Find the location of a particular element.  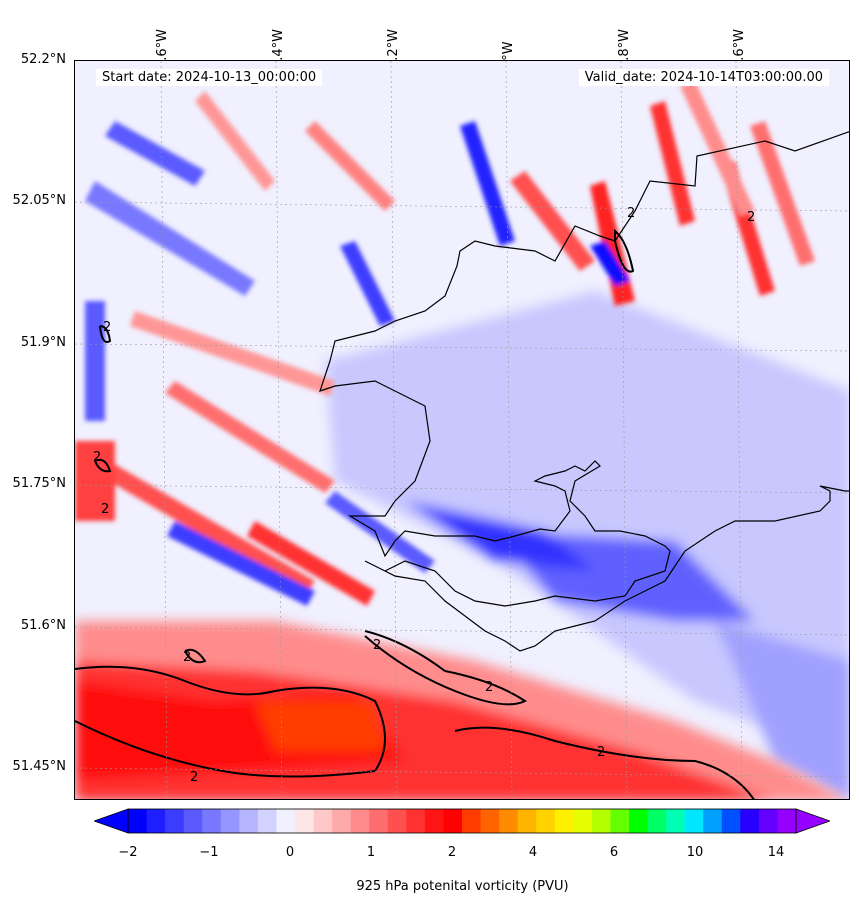

colorbar-tick-8: 14 is located at coordinates (776, 852).